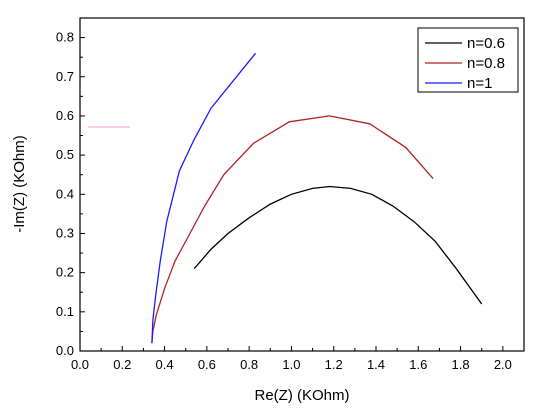 The width and height of the screenshot is (550, 414). I want to click on legend: n=0.6 n=0.8 n=1, so click(468, 60).